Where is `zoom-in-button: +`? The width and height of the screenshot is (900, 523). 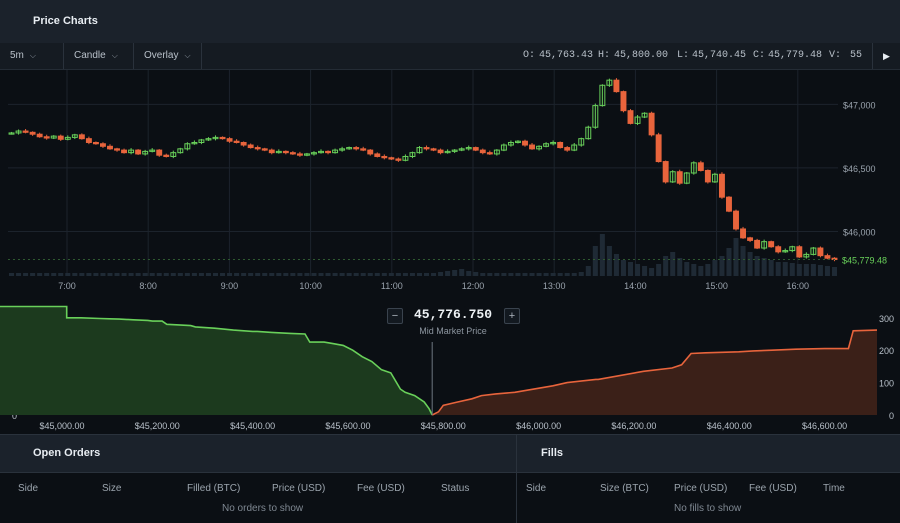 zoom-in-button: + is located at coordinates (512, 316).